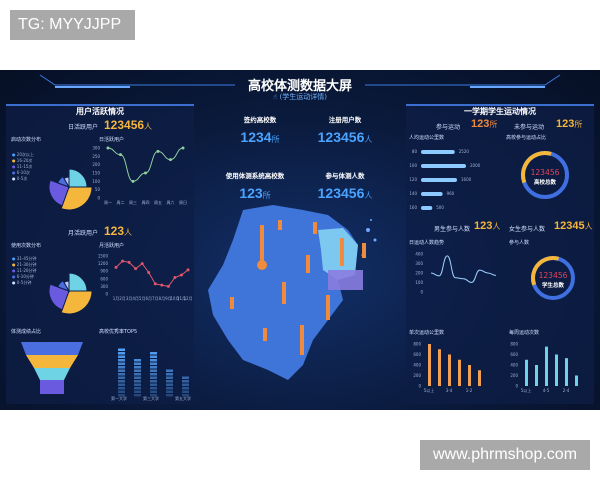 The height and width of the screenshot is (480, 600). What do you see at coordinates (112, 246) in the screenshot?
I see `line2-title: 月活跃用户` at bounding box center [112, 246].